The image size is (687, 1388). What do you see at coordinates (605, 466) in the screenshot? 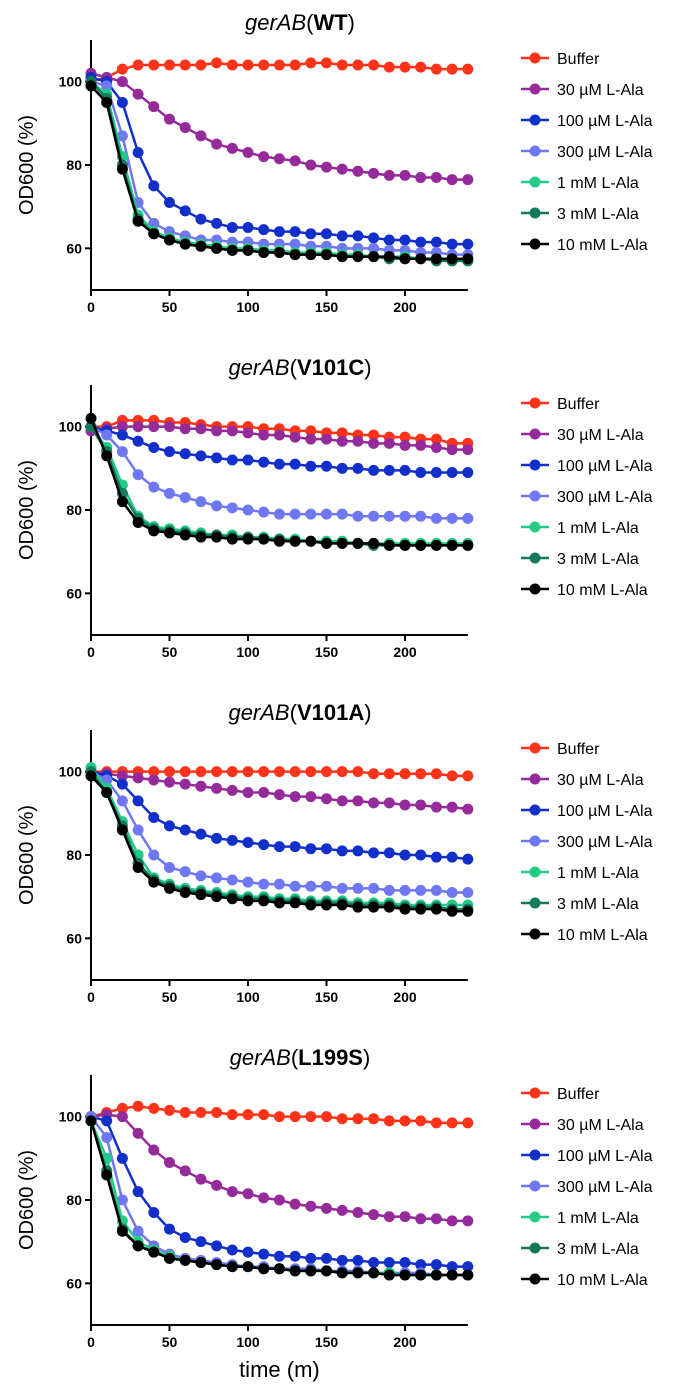
I see `legend-label: 100 µM L-Ala` at bounding box center [605, 466].